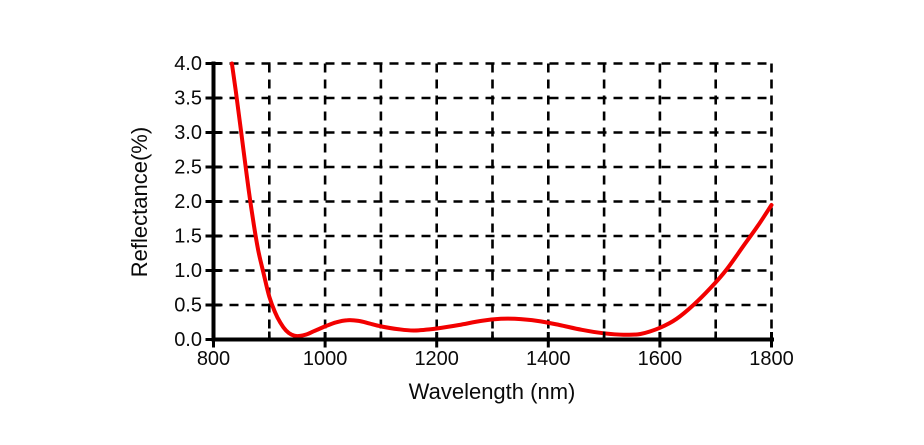 Image resolution: width=924 pixels, height=445 pixels. I want to click on y-tick-label: 0.5, so click(188, 306).